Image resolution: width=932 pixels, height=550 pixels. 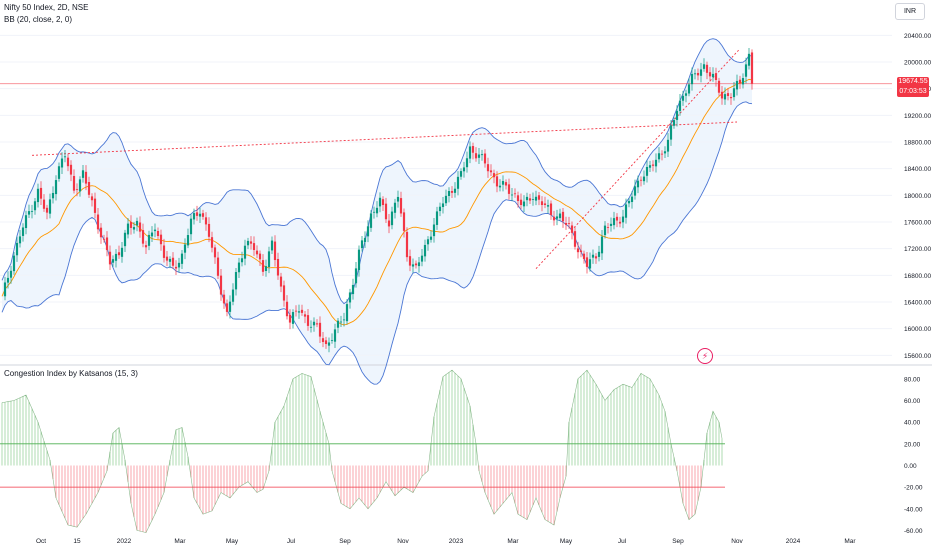 What do you see at coordinates (917, 196) in the screenshot?
I see `price-axis-tick: 18000.00` at bounding box center [917, 196].